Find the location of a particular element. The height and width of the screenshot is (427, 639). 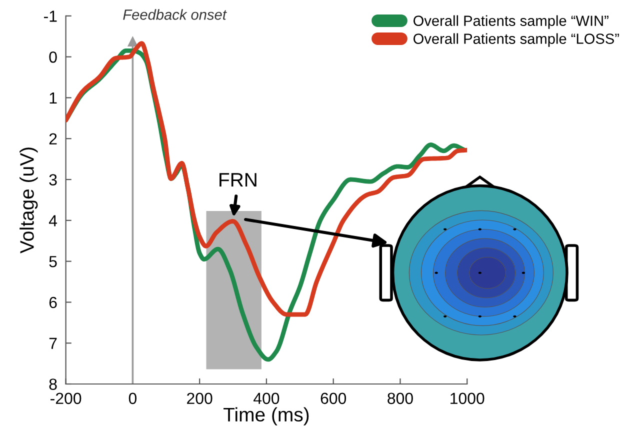

x-axis-title: Time (ms) is located at coordinates (266, 416).